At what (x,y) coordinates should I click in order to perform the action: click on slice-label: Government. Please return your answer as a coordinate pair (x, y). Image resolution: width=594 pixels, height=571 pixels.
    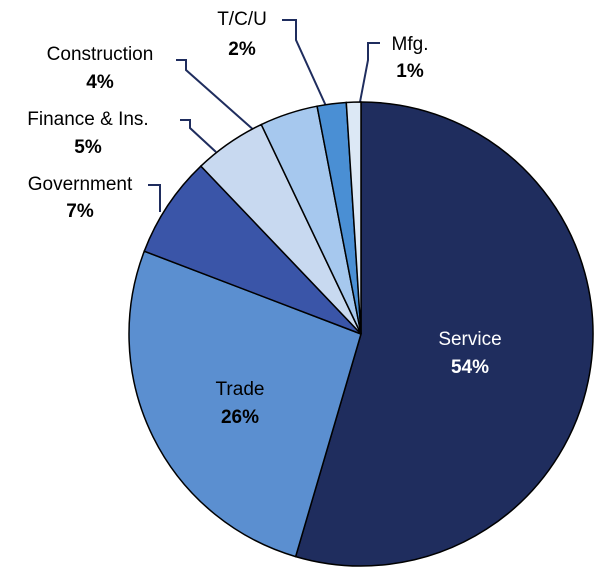
    Looking at the image, I should click on (80, 184).